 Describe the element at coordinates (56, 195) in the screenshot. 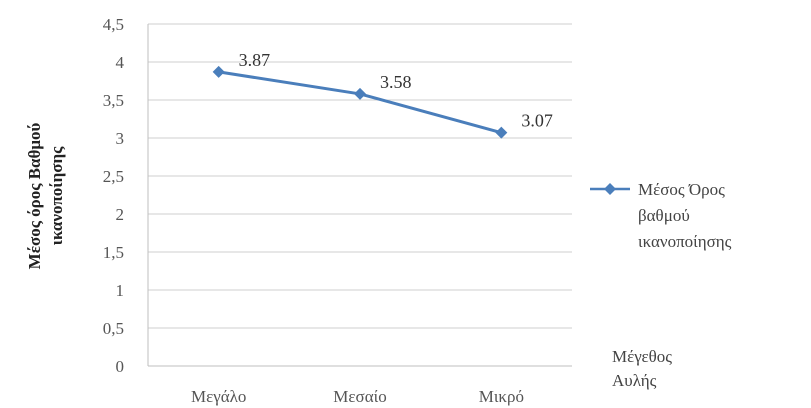

I see `y-axis-title-line-2: ικανοποίησης` at that location.